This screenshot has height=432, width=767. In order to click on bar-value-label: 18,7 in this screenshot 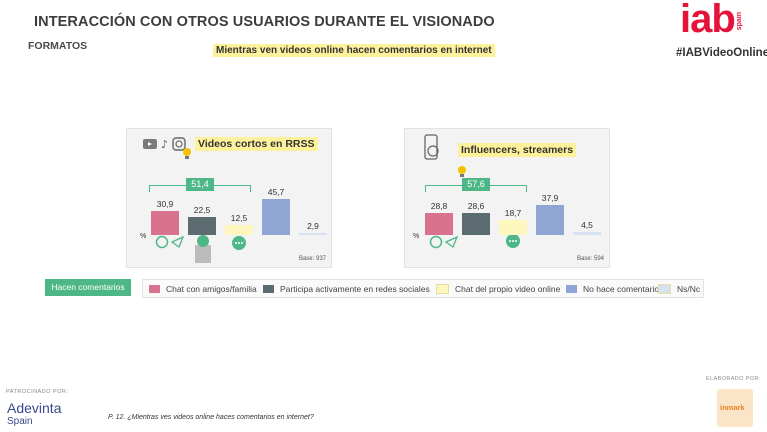, I will do `click(513, 213)`.